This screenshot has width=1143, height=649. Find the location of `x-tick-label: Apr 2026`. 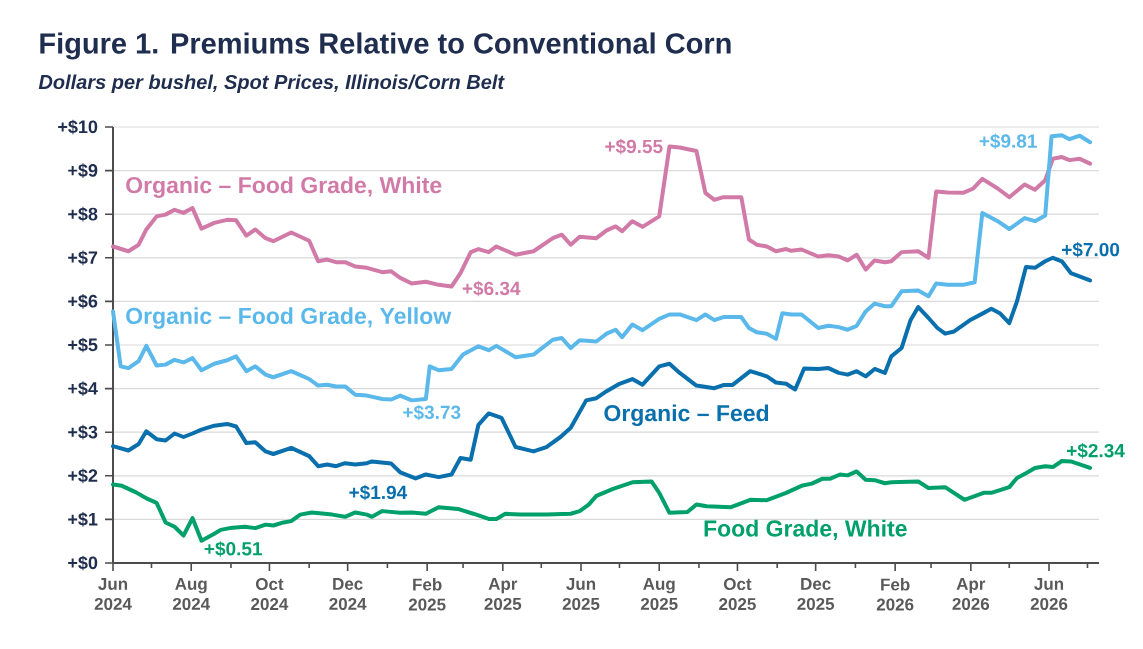

x-tick-label: Apr 2026 is located at coordinates (971, 594).